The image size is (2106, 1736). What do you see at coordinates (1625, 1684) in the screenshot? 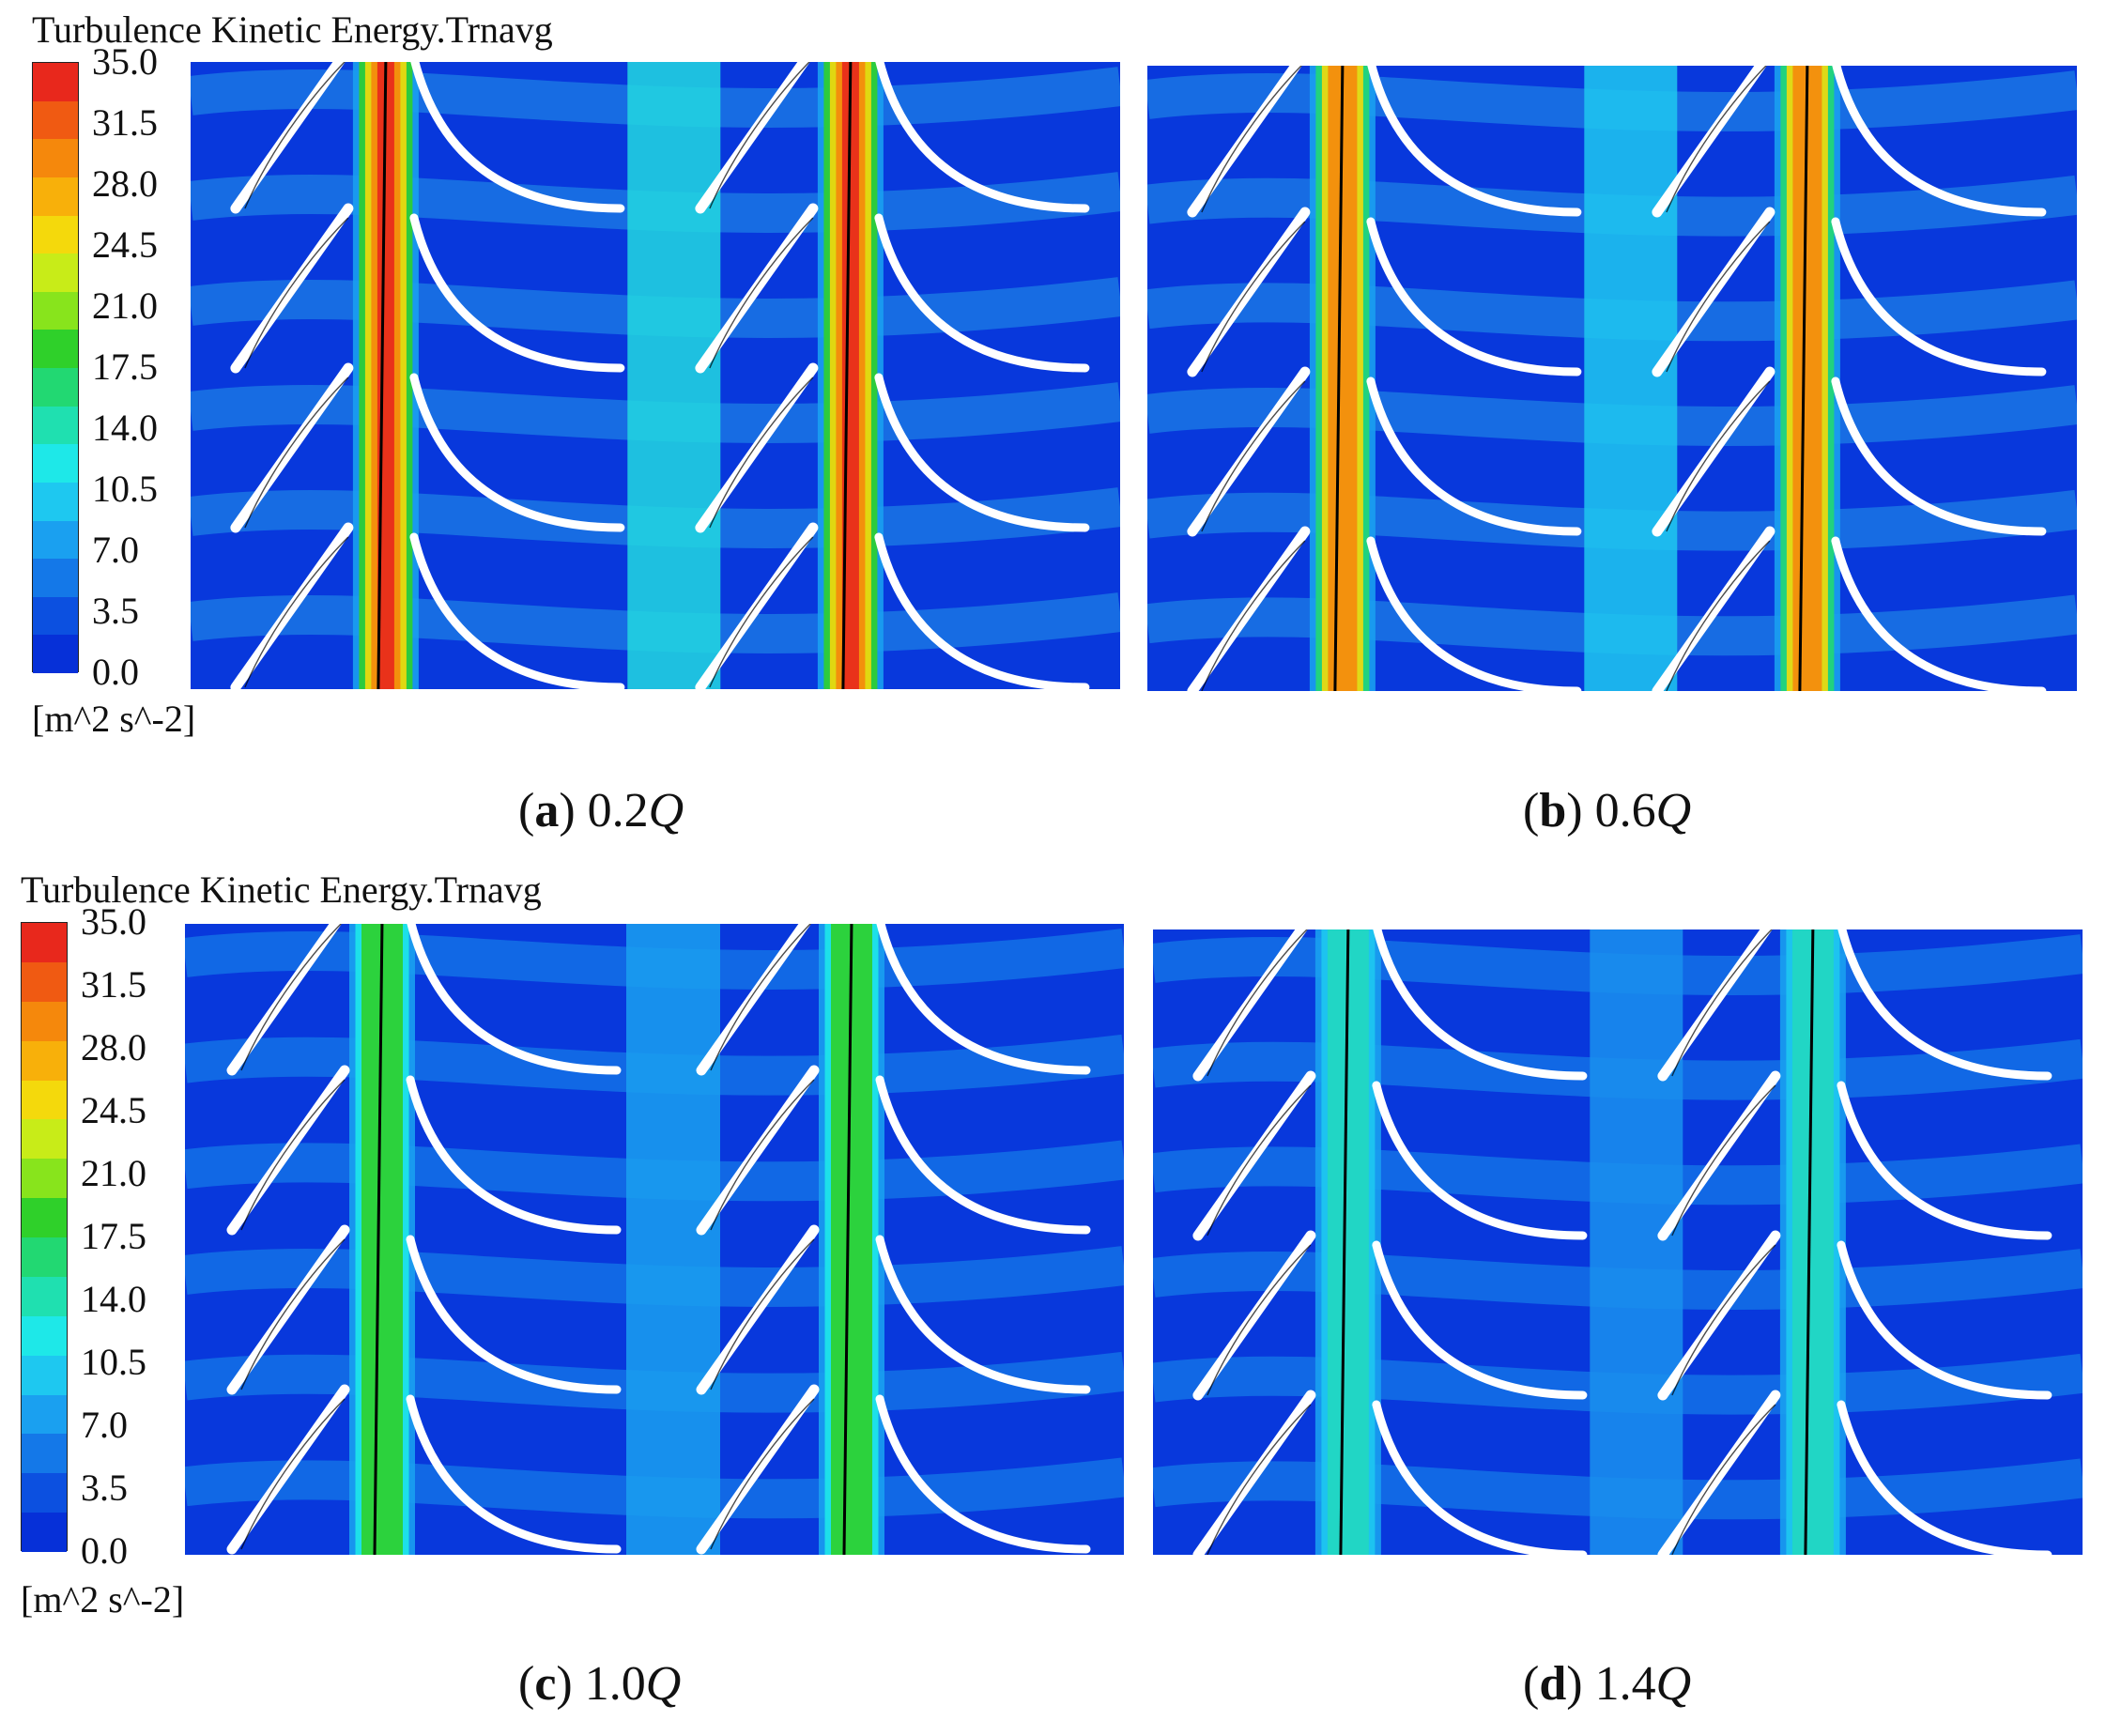
I see `caption-d-value: 1.4` at bounding box center [1625, 1684].